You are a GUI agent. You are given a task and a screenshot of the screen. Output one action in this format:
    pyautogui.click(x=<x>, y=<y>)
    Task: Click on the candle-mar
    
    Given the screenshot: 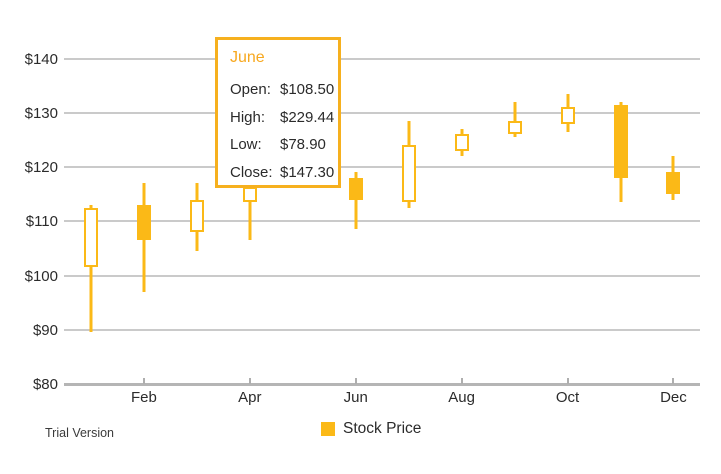 What is the action you would take?
    pyautogui.click(x=196, y=217)
    